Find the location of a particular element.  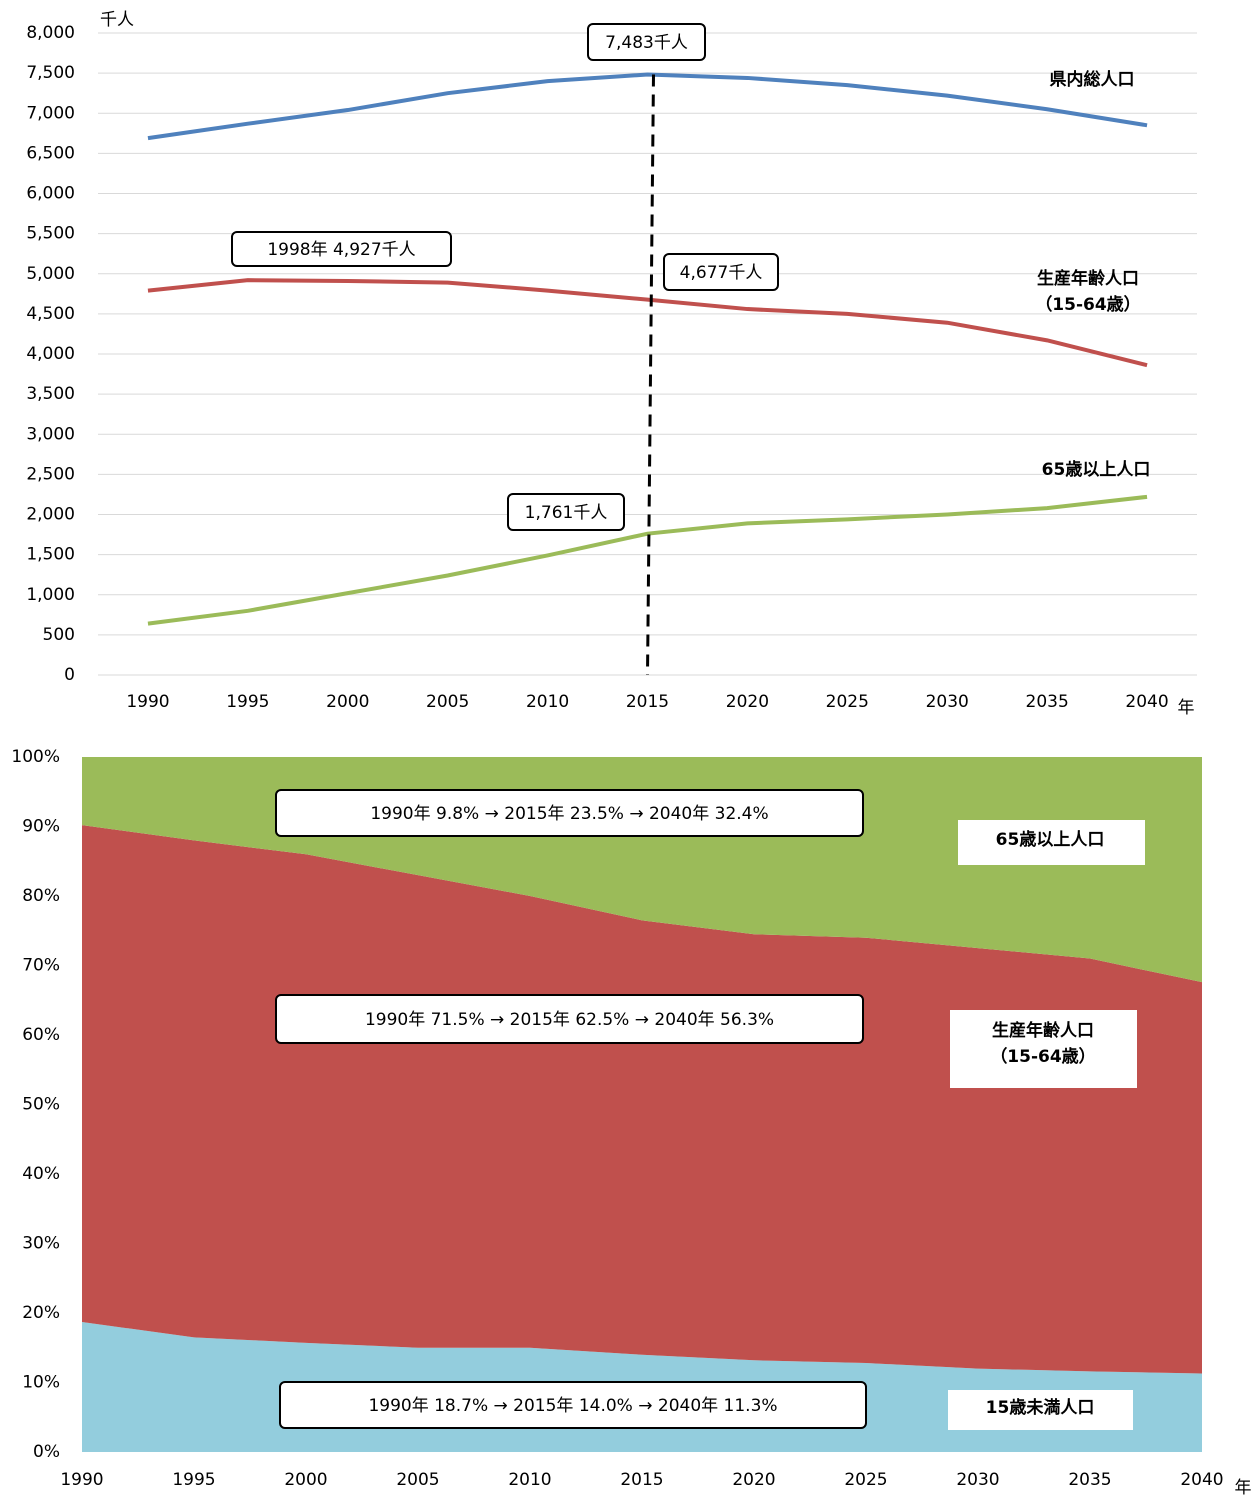

y-tick-label: 20% is located at coordinates (41, 1313).